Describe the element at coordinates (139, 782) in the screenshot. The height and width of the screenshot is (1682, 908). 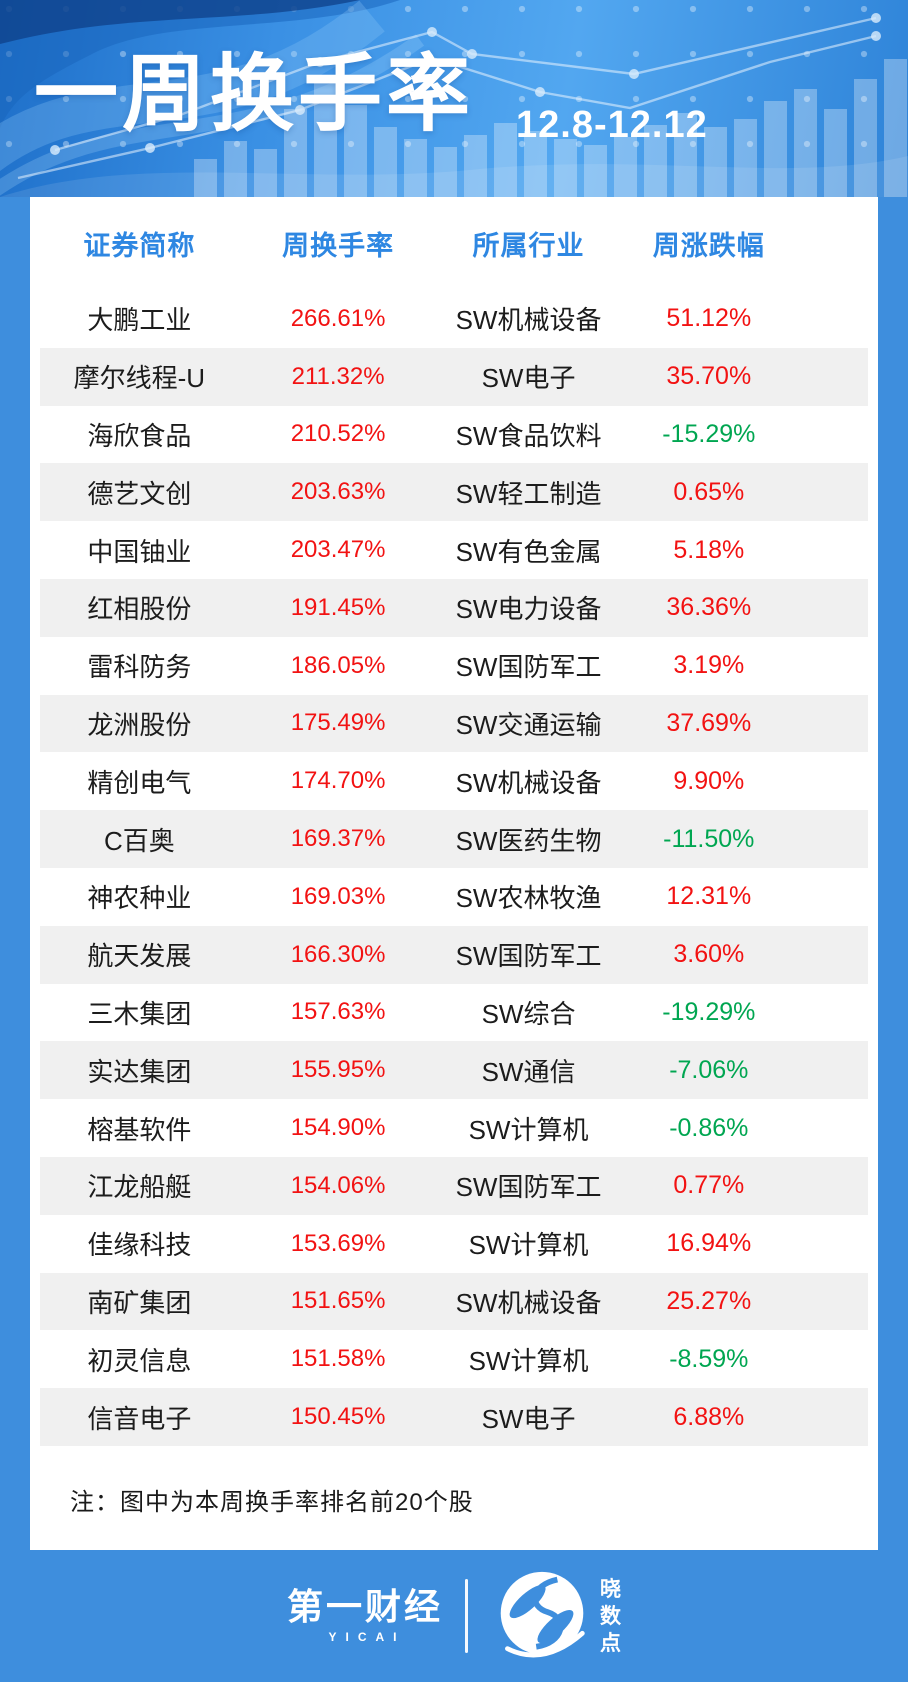
I see `stock-name: 精创电气` at that location.